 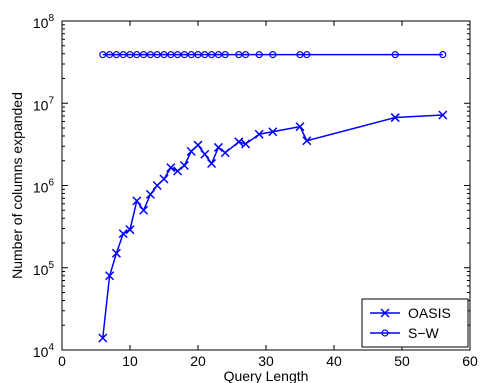 I want to click on legend-entry: OASIS, so click(x=410, y=313).